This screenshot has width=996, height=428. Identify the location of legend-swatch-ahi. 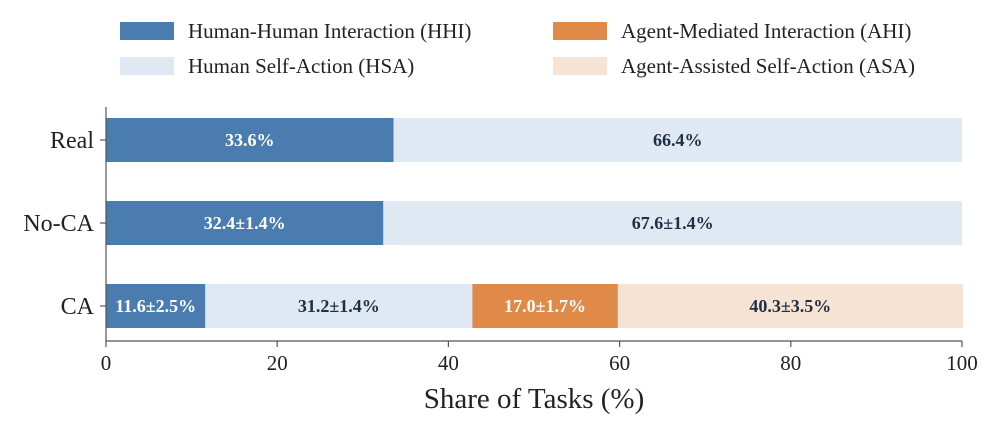
(580, 31).